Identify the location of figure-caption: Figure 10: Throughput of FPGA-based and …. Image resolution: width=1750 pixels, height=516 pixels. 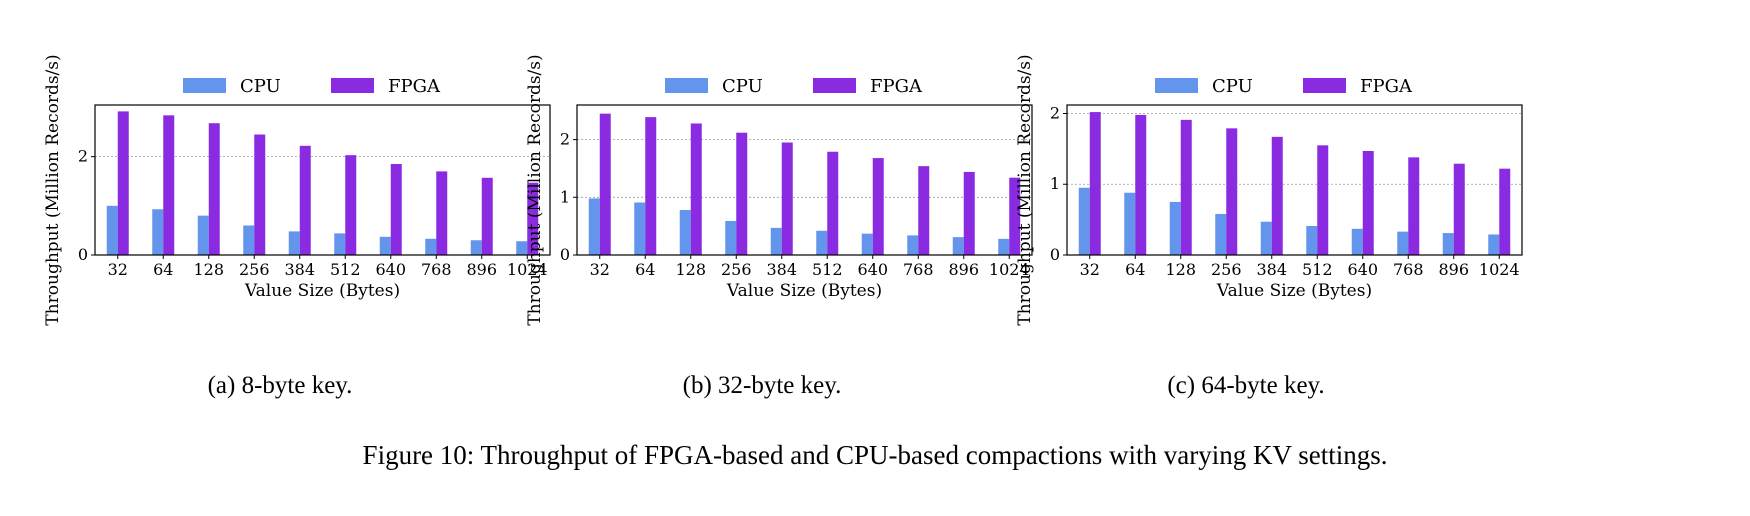
(875, 455).